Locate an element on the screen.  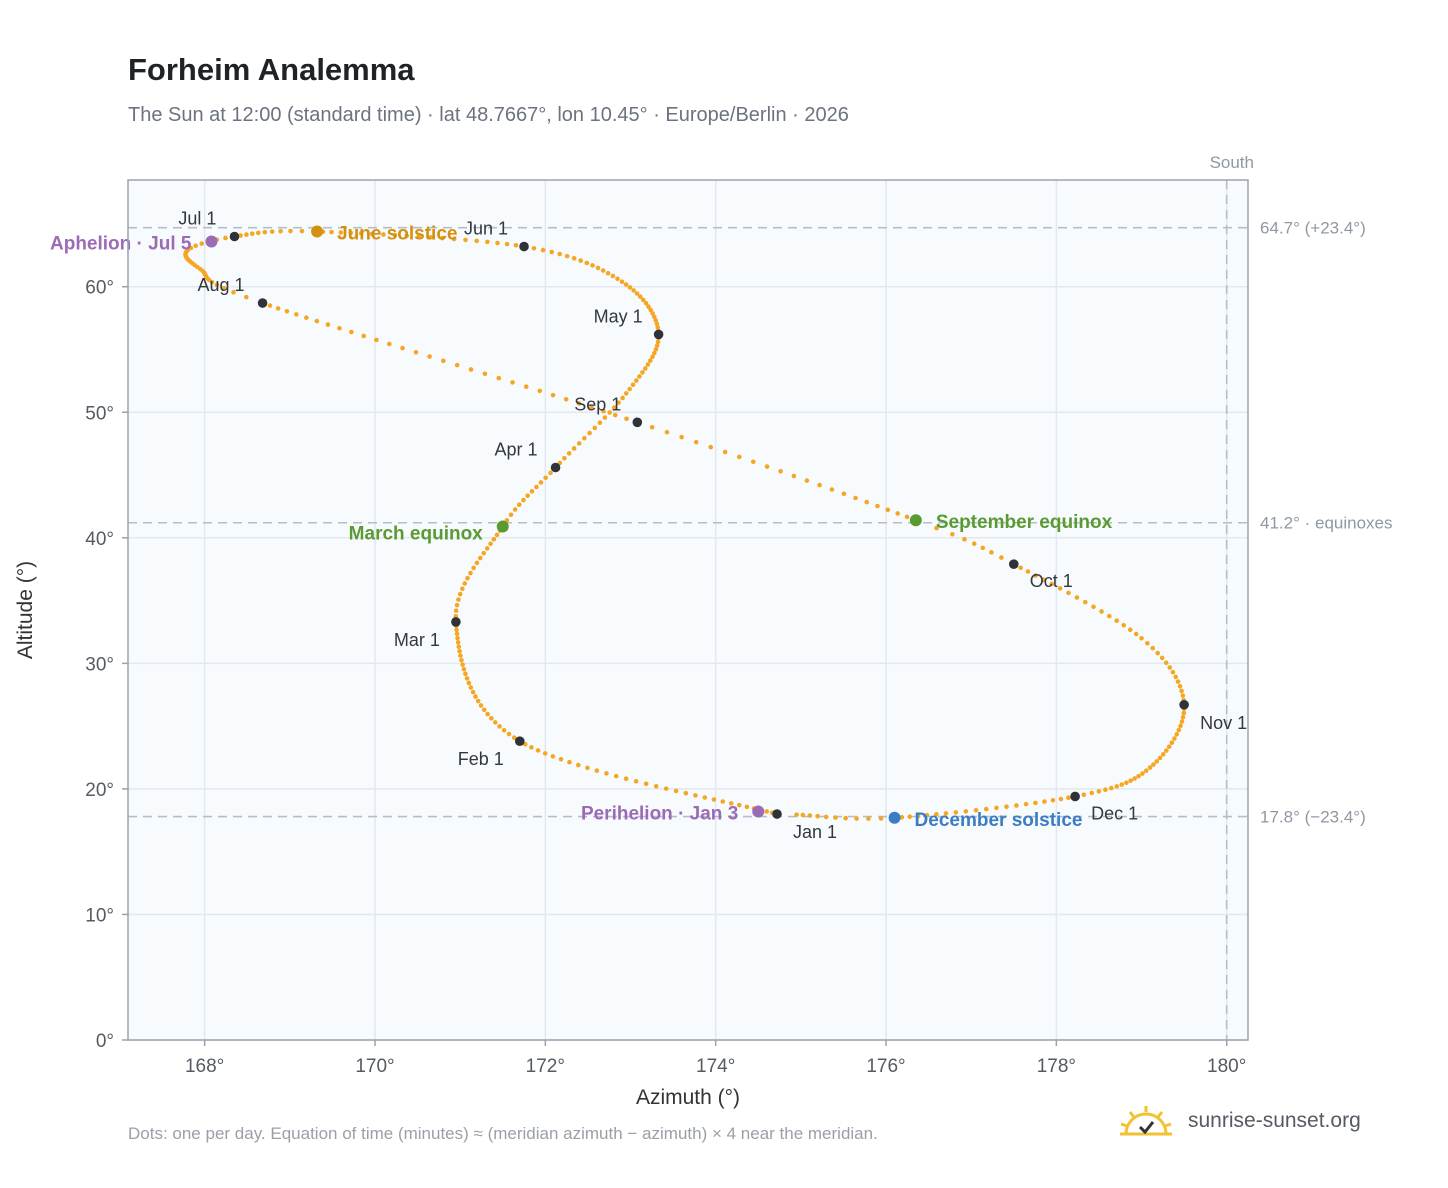
event-label: Perihelion · Jan 3 is located at coordinates (659, 814).